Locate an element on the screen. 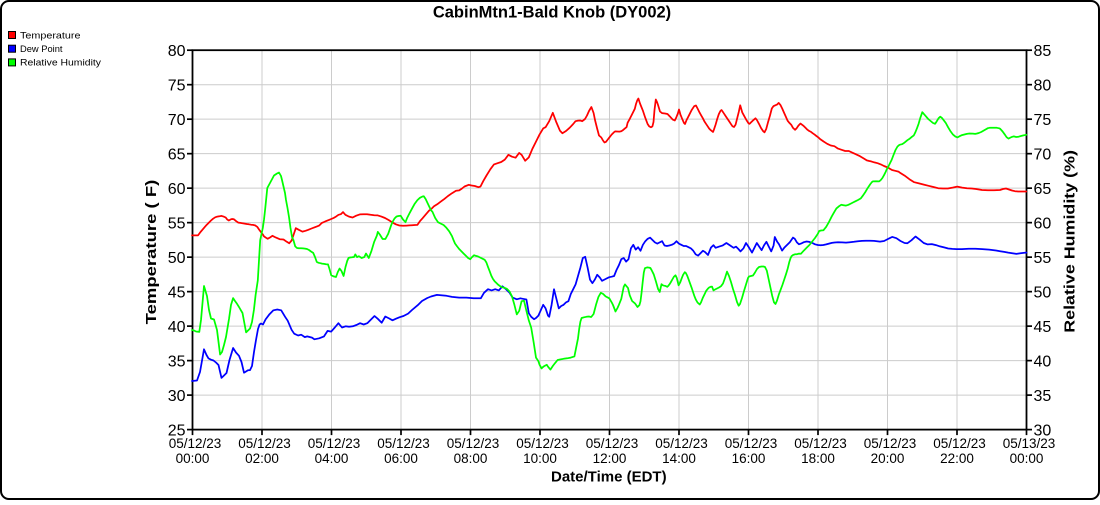  svg-text: 18:00 is located at coordinates (818, 458).